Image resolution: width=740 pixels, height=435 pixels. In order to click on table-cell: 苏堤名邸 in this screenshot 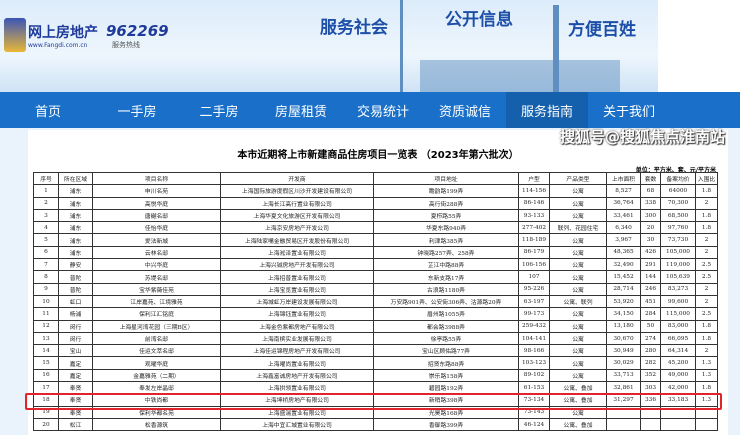, I will do `click(156, 277)`.